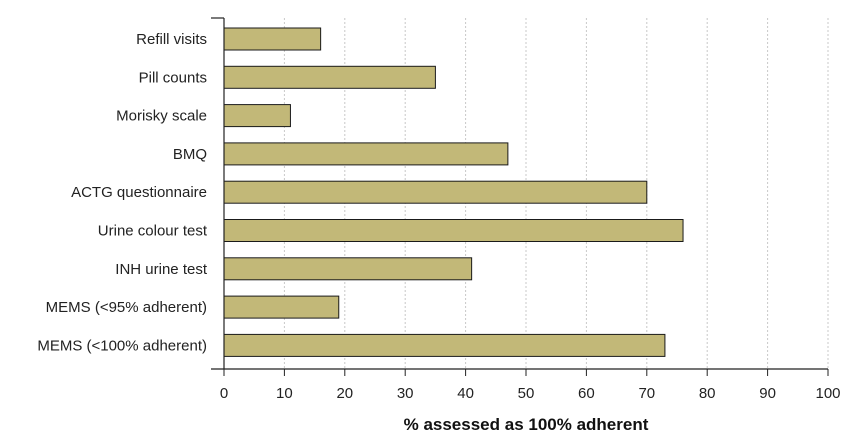  What do you see at coordinates (465, 393) in the screenshot?
I see `x-tick-label-40: 40` at bounding box center [465, 393].